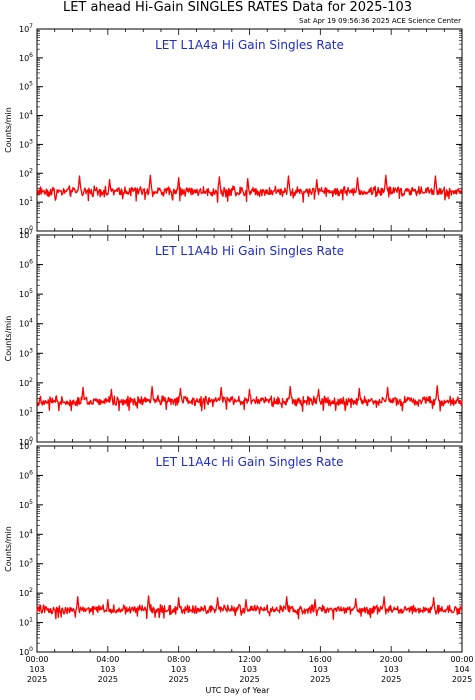 The height and width of the screenshot is (700, 475). What do you see at coordinates (178, 659) in the screenshot?
I see `x-tick-label-time: 08:00` at bounding box center [178, 659].